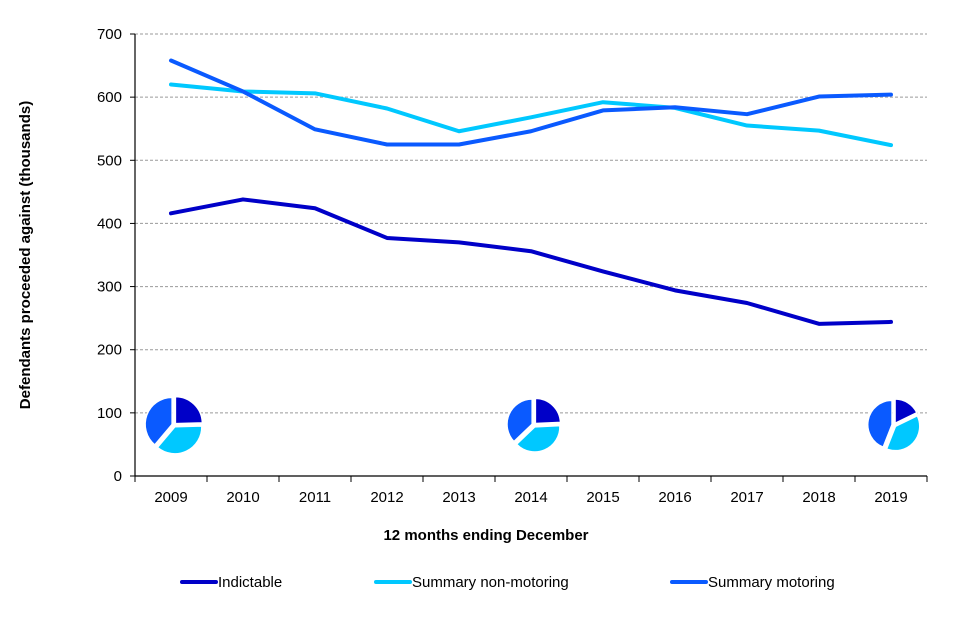 Image resolution: width=960 pixels, height=640 pixels. I want to click on x-tick-label: 2013, so click(458, 497).